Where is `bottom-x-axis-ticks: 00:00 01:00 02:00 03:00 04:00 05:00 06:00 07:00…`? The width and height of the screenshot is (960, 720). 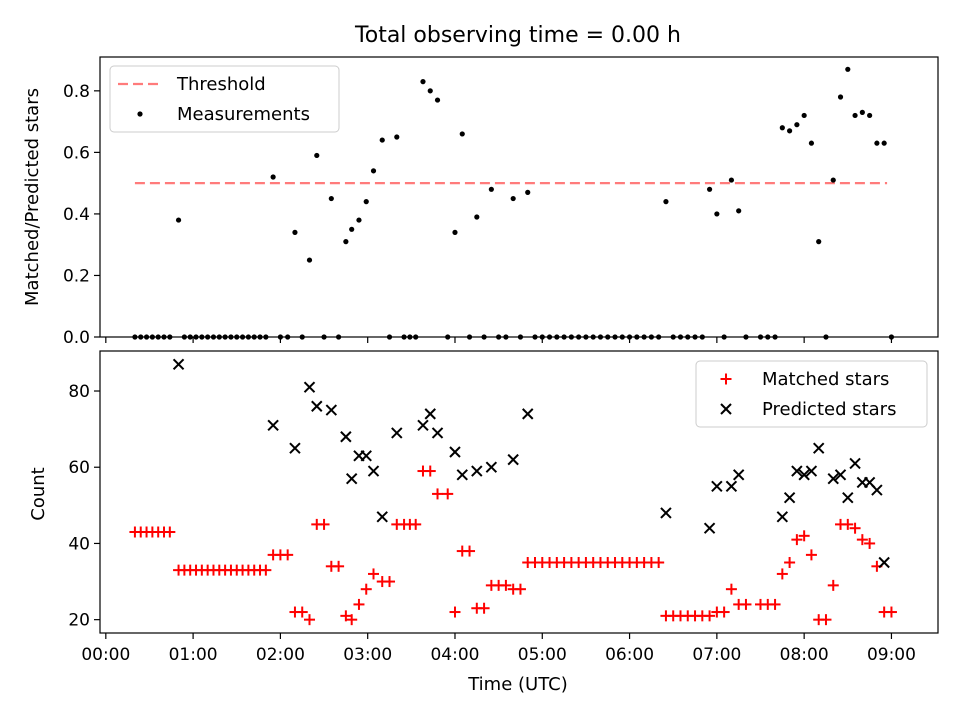 bottom-x-axis-ticks: 00:00 01:00 02:00 03:00 04:00 05:00 06:00 07:00… is located at coordinates (498, 649).